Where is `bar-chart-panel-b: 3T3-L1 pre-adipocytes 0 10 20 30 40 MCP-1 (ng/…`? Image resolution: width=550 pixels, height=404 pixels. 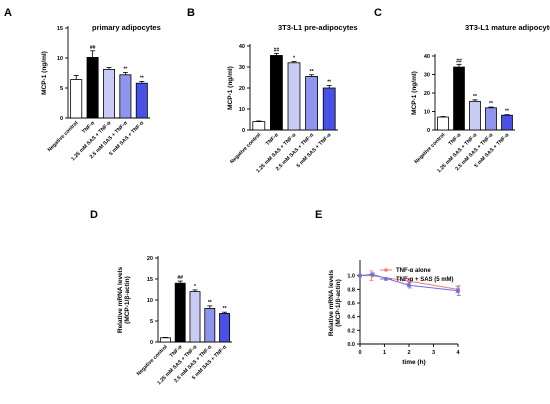 bar-chart-panel-b: 3T3-L1 pre-adipocytes 0 10 20 30 40 MCP-1 (ng/… is located at coordinates (292, 98).